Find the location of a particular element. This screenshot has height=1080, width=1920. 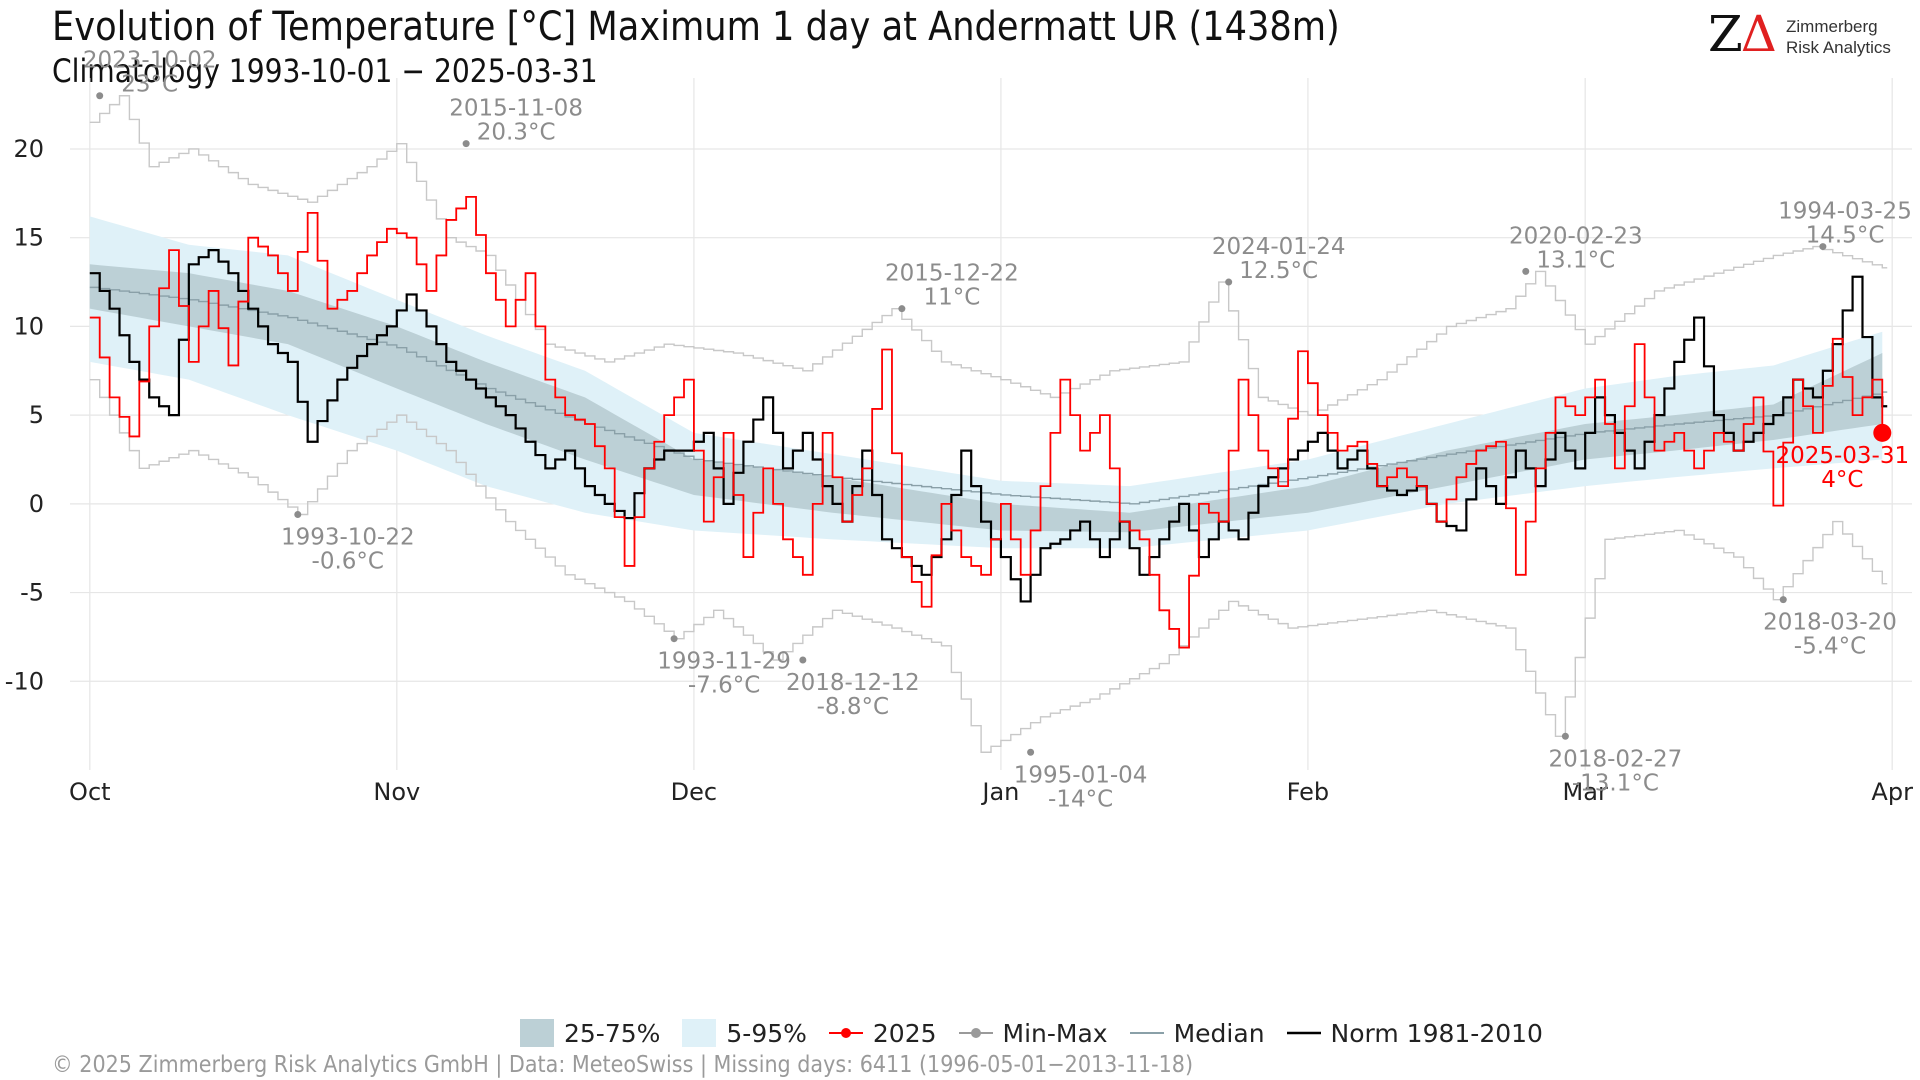

max-date-label: 2023-10-02 is located at coordinates (150, 61).